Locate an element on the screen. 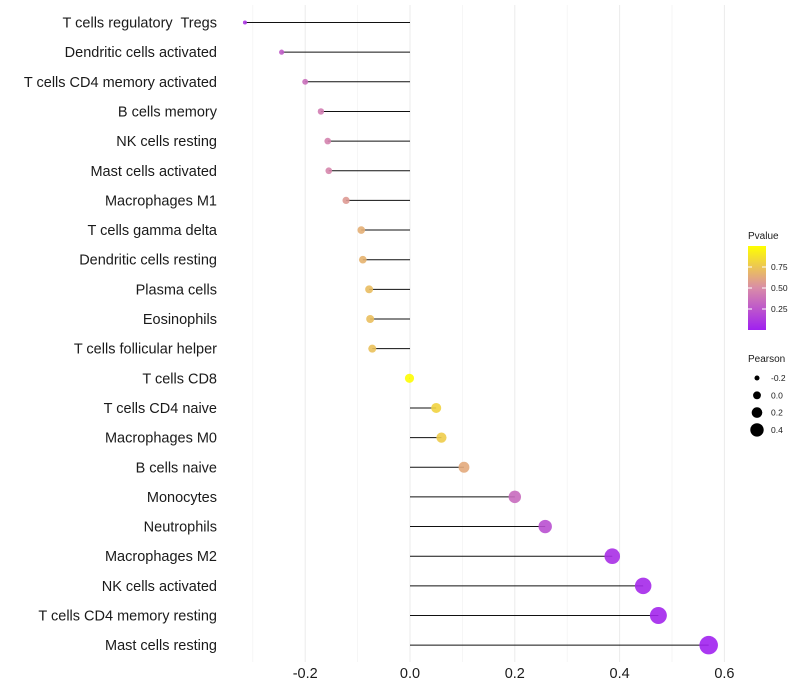  category-label: T cells CD4 naive is located at coordinates (160, 409).